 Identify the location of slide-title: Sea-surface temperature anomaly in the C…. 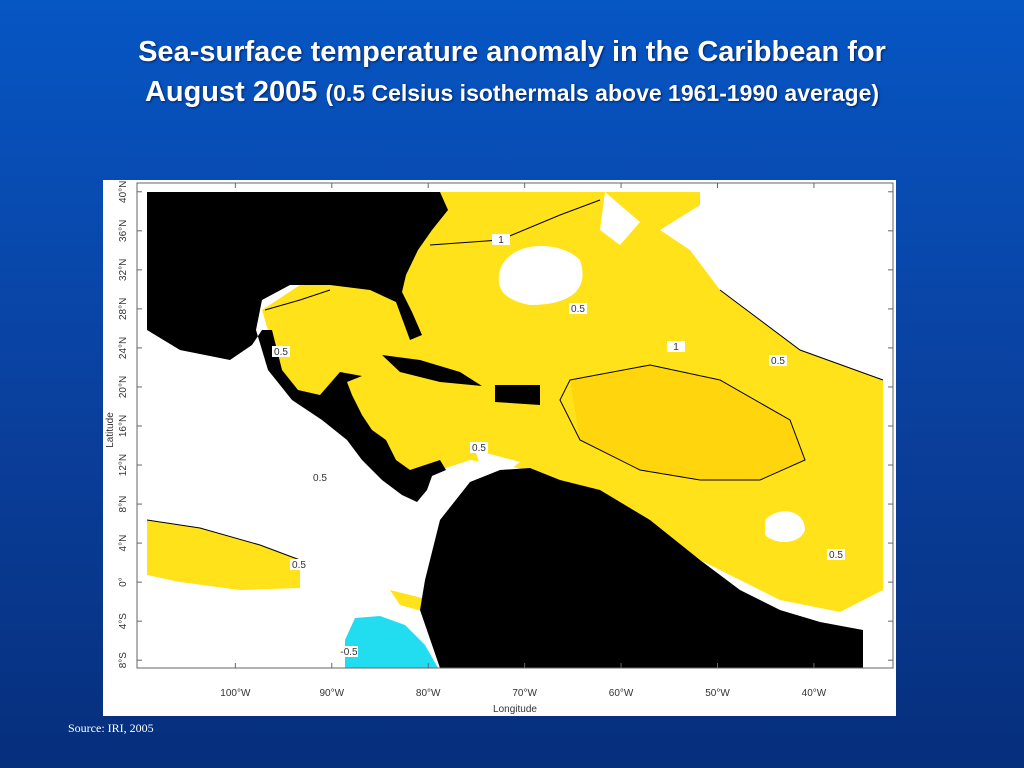
(512, 72).